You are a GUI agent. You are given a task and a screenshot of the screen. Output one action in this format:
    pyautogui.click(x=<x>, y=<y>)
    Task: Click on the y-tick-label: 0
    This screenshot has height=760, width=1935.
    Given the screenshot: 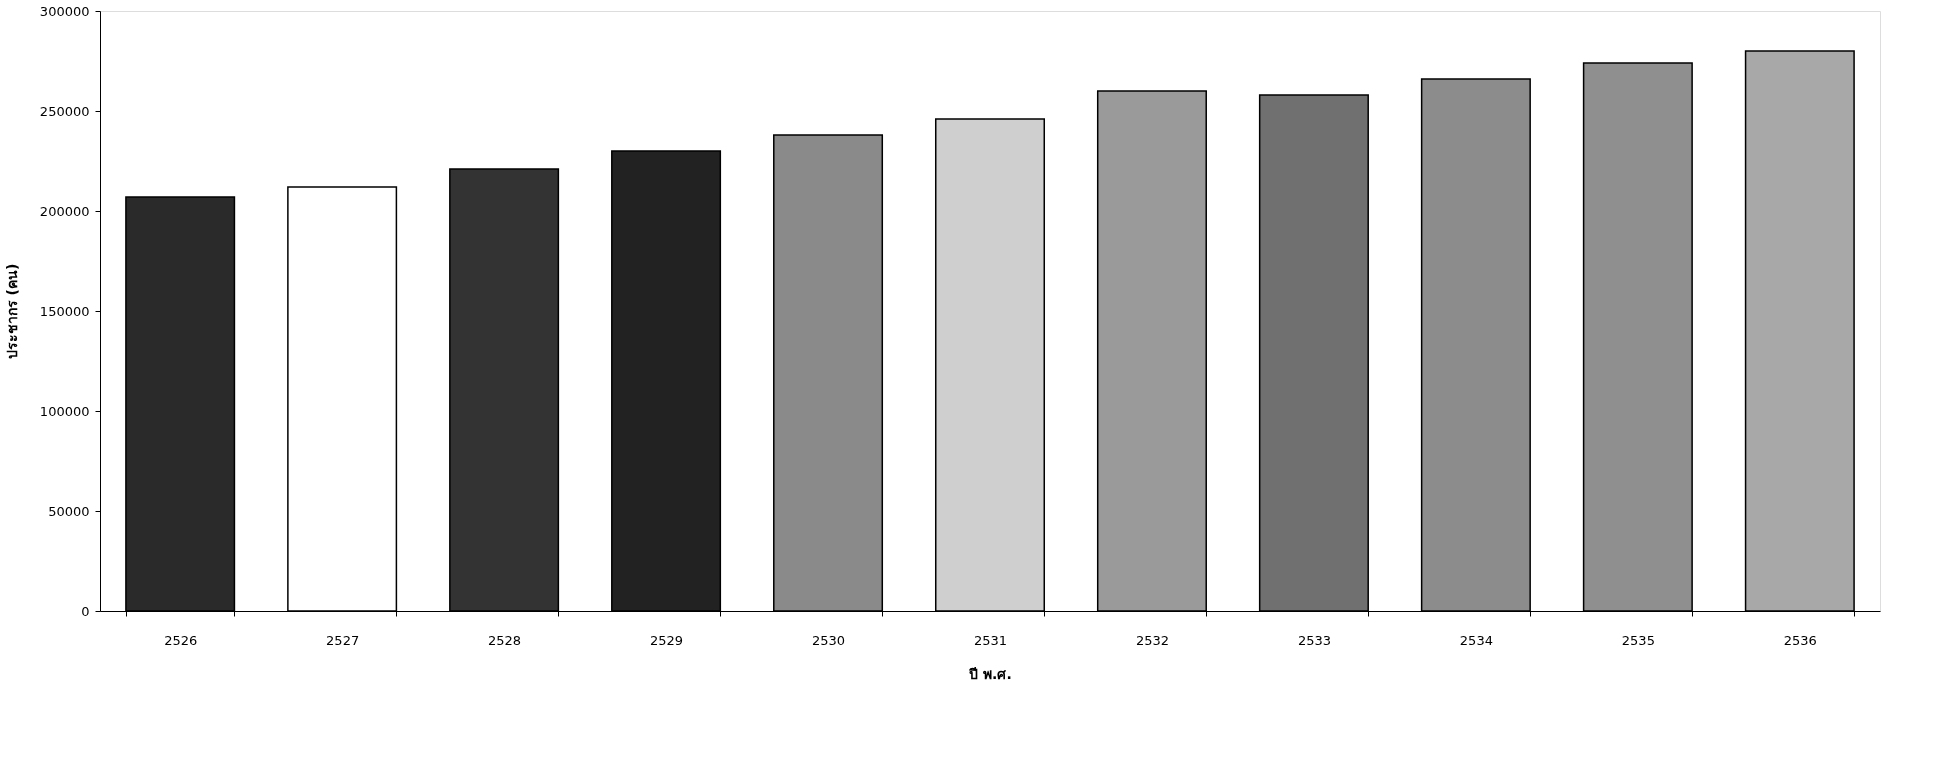 What is the action you would take?
    pyautogui.click(x=85, y=611)
    